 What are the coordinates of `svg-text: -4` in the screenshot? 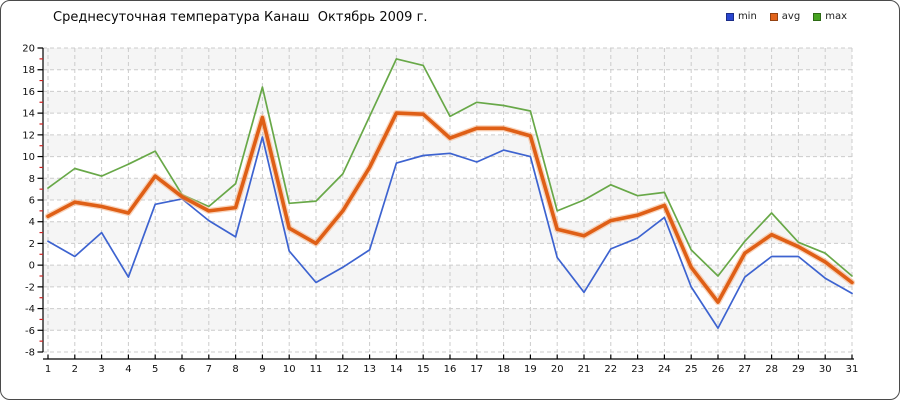 It's located at (30, 309).